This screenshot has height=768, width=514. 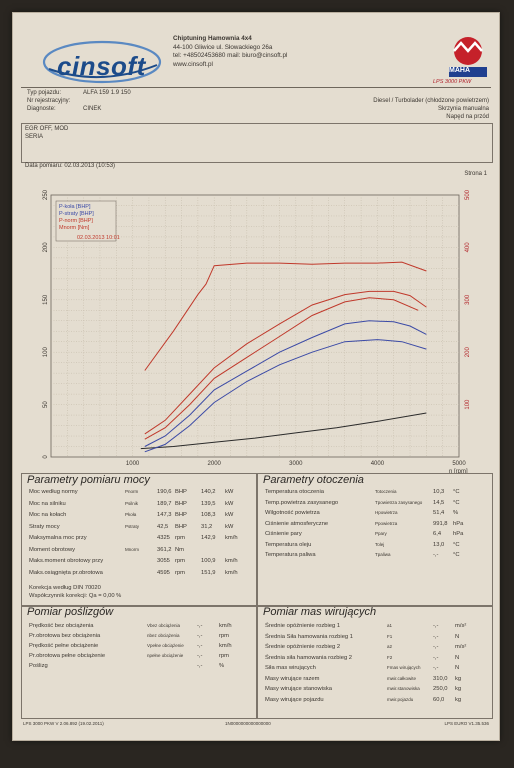 I want to click on mass-label: Średnia siła hamowania rozbieg 2, so click(x=309, y=657).